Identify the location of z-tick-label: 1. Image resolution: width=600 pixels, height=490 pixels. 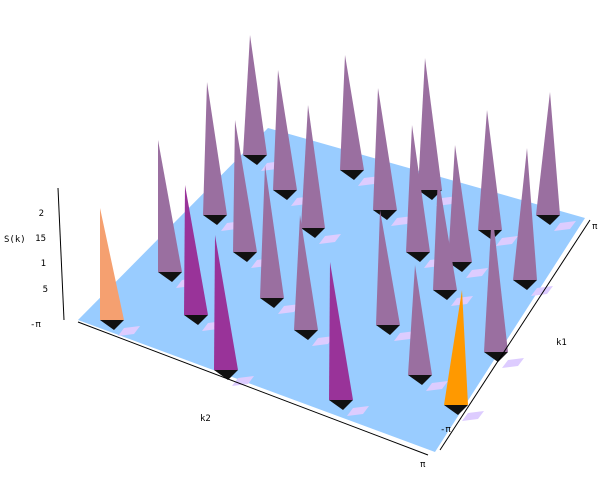
(43, 264).